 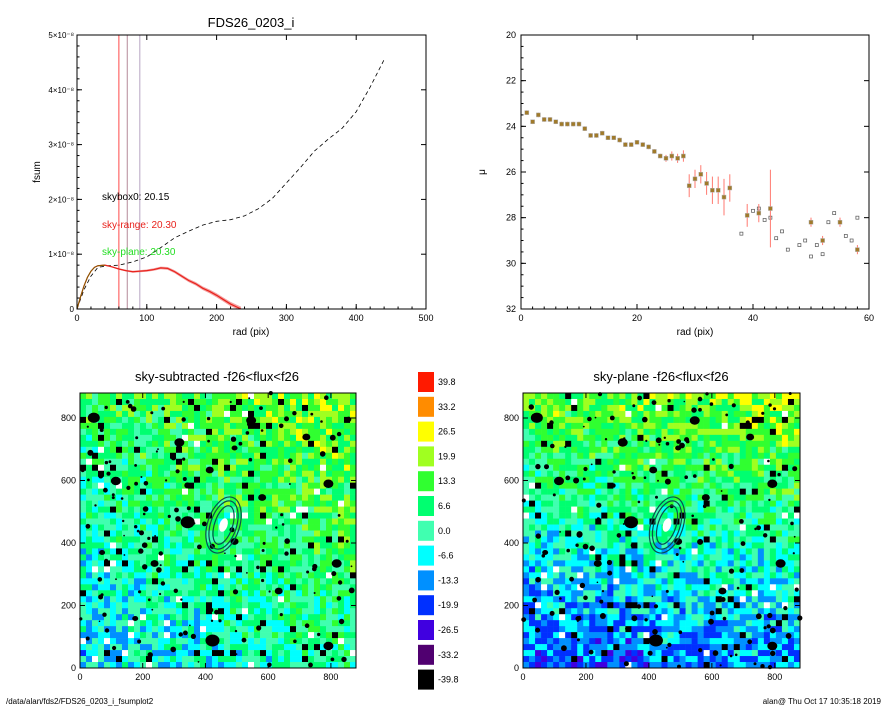 What do you see at coordinates (596, 135) in the screenshot?
I see `data-point` at bounding box center [596, 135].